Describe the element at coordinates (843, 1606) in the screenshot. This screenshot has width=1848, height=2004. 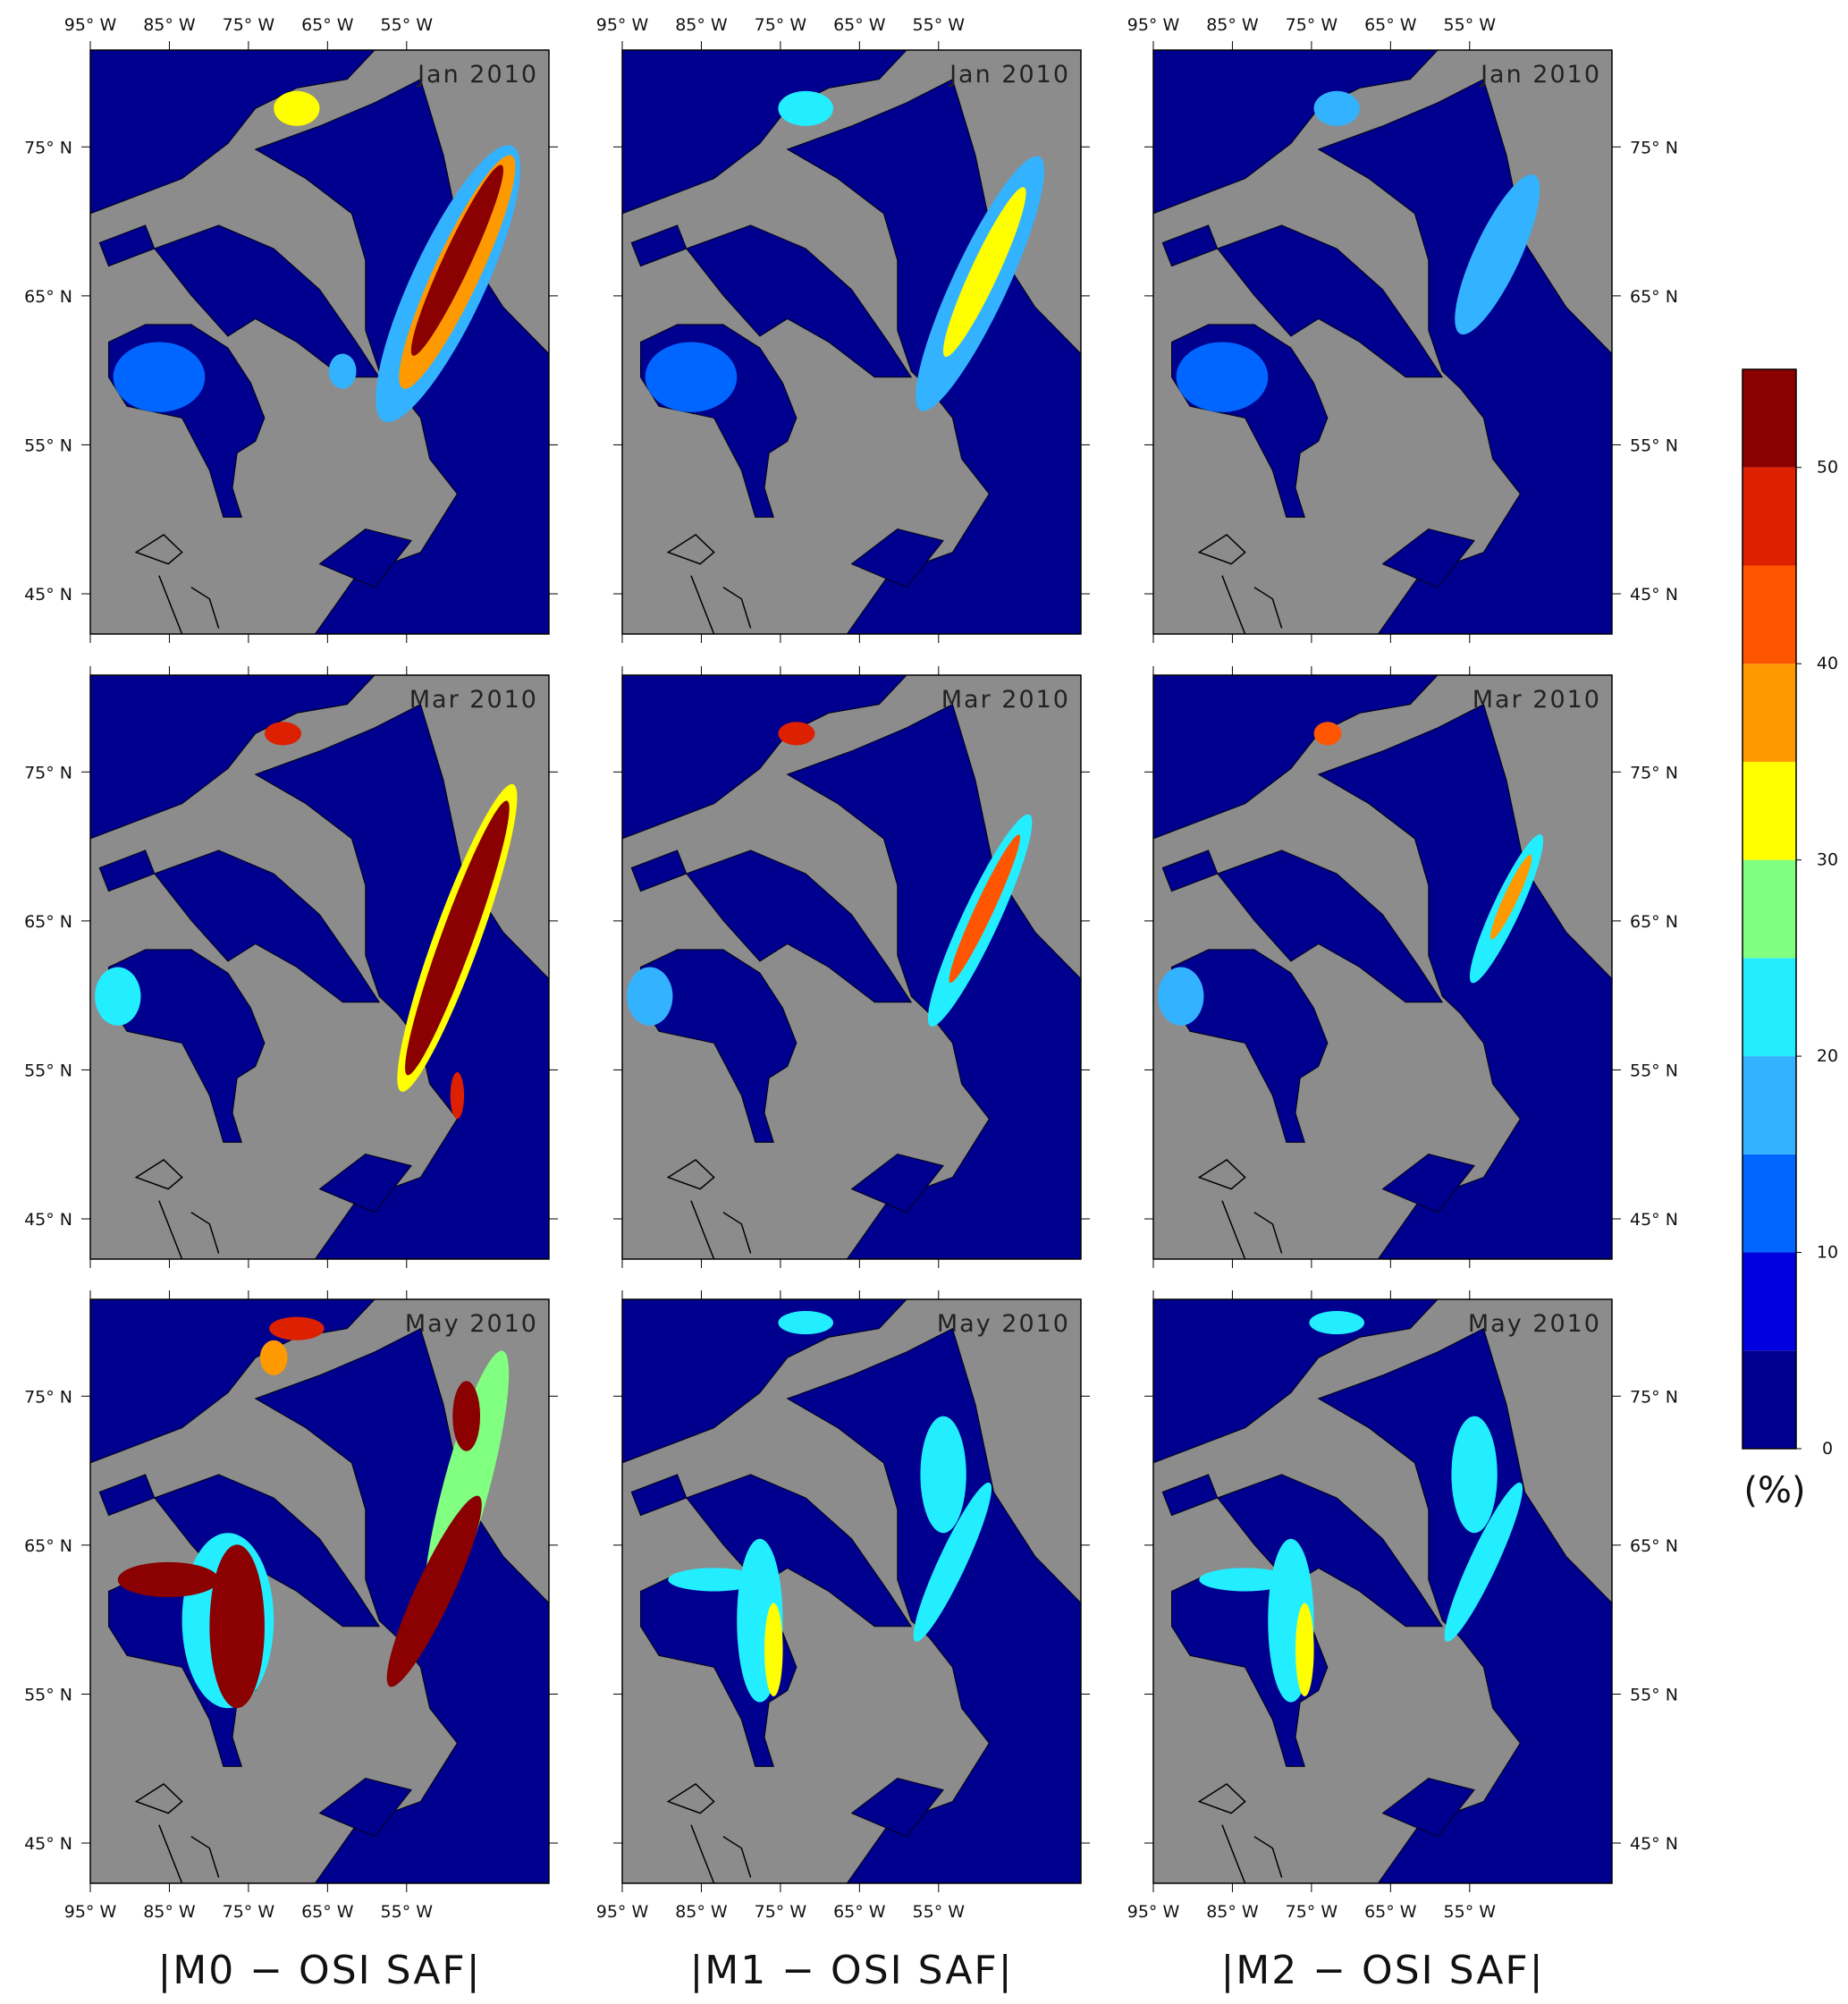
I see `map-panel: May 2010 95° W 85° W 75° W 65° W 55° W` at that location.